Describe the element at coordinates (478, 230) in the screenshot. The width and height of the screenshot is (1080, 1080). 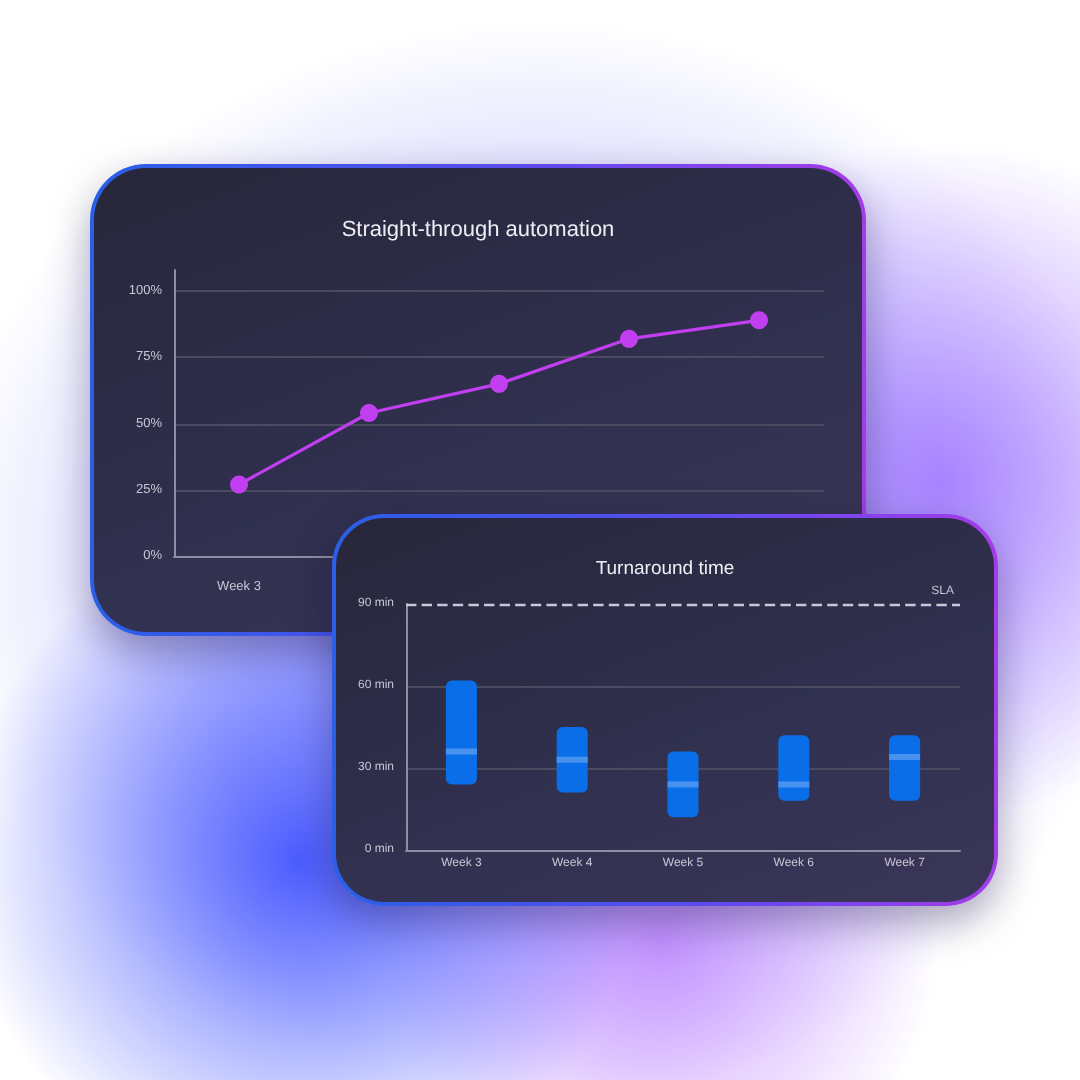
I see `chart-title: Straight-through automation` at that location.